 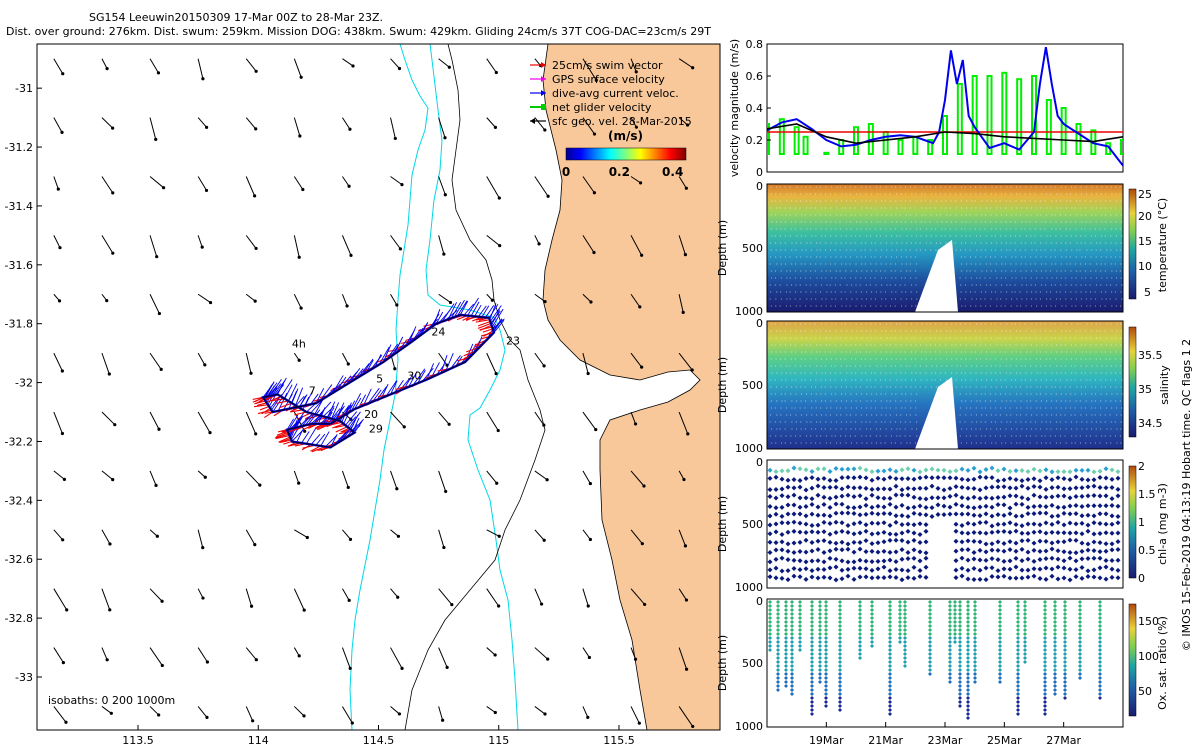 What do you see at coordinates (358, 403) in the screenshot?
I see `dac-vector` at bounding box center [358, 403].